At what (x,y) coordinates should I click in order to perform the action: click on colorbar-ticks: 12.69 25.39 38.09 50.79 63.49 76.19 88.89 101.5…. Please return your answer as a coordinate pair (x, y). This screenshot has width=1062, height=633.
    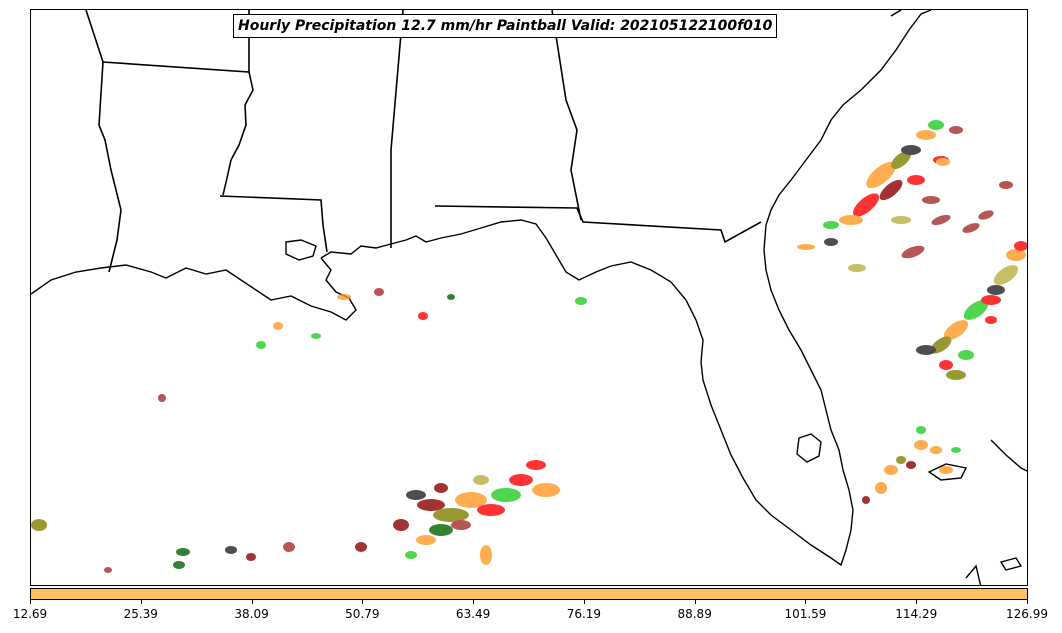
    Looking at the image, I should click on (531, 615).